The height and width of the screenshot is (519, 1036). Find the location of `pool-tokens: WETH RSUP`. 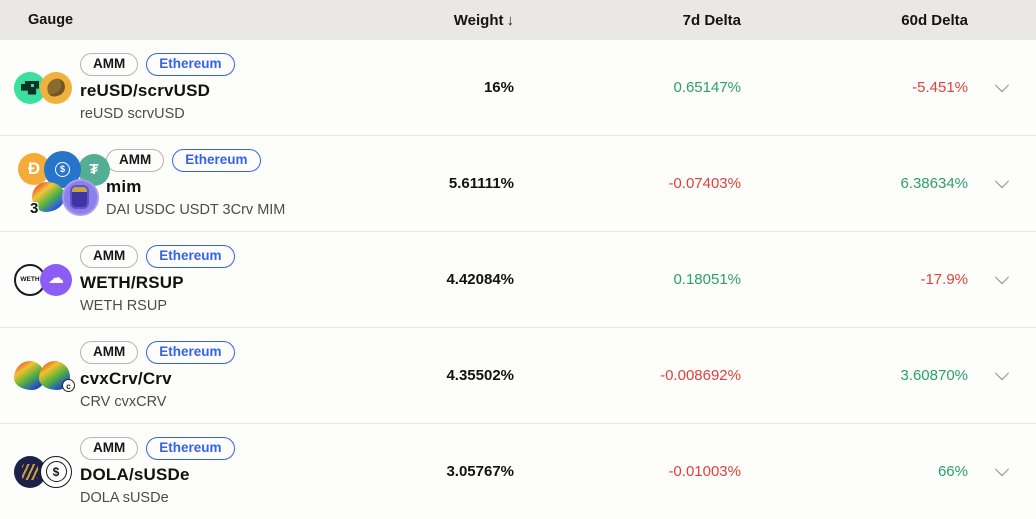

pool-tokens: WETH RSUP is located at coordinates (123, 306).